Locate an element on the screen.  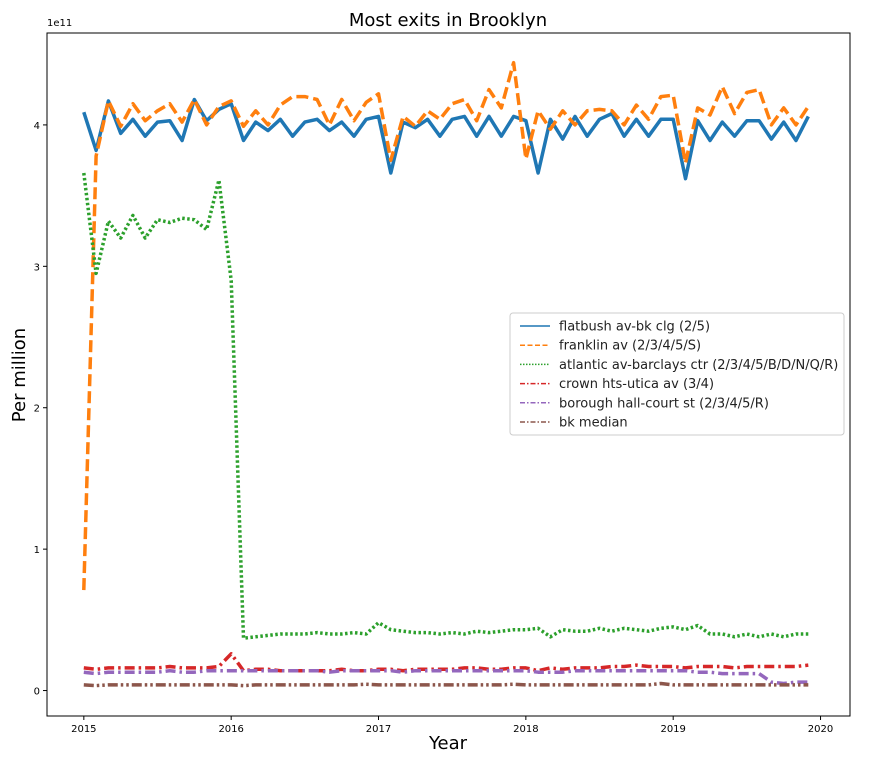
y-axis-offset-label: 1e11 is located at coordinates (59, 23).